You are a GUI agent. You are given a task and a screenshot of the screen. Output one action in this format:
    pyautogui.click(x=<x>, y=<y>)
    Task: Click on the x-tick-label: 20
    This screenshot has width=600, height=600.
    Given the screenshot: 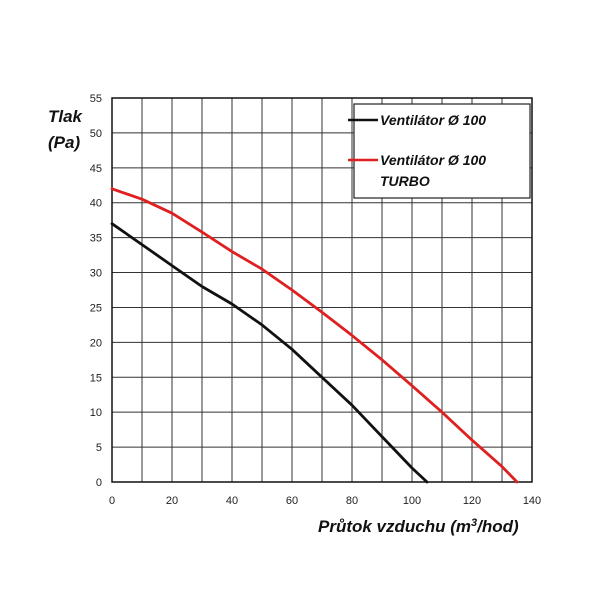 What is the action you would take?
    pyautogui.click(x=172, y=501)
    